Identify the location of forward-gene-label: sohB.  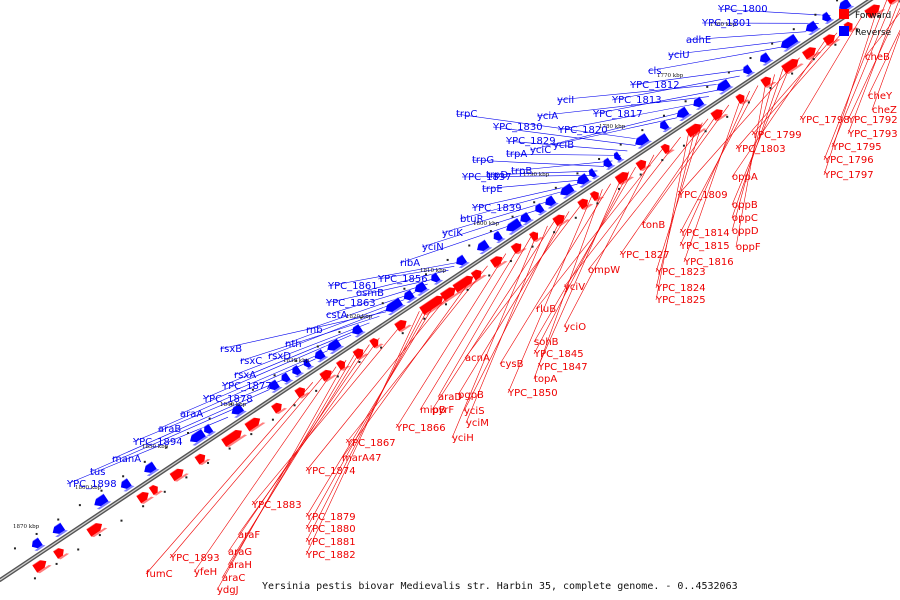
(546, 342).